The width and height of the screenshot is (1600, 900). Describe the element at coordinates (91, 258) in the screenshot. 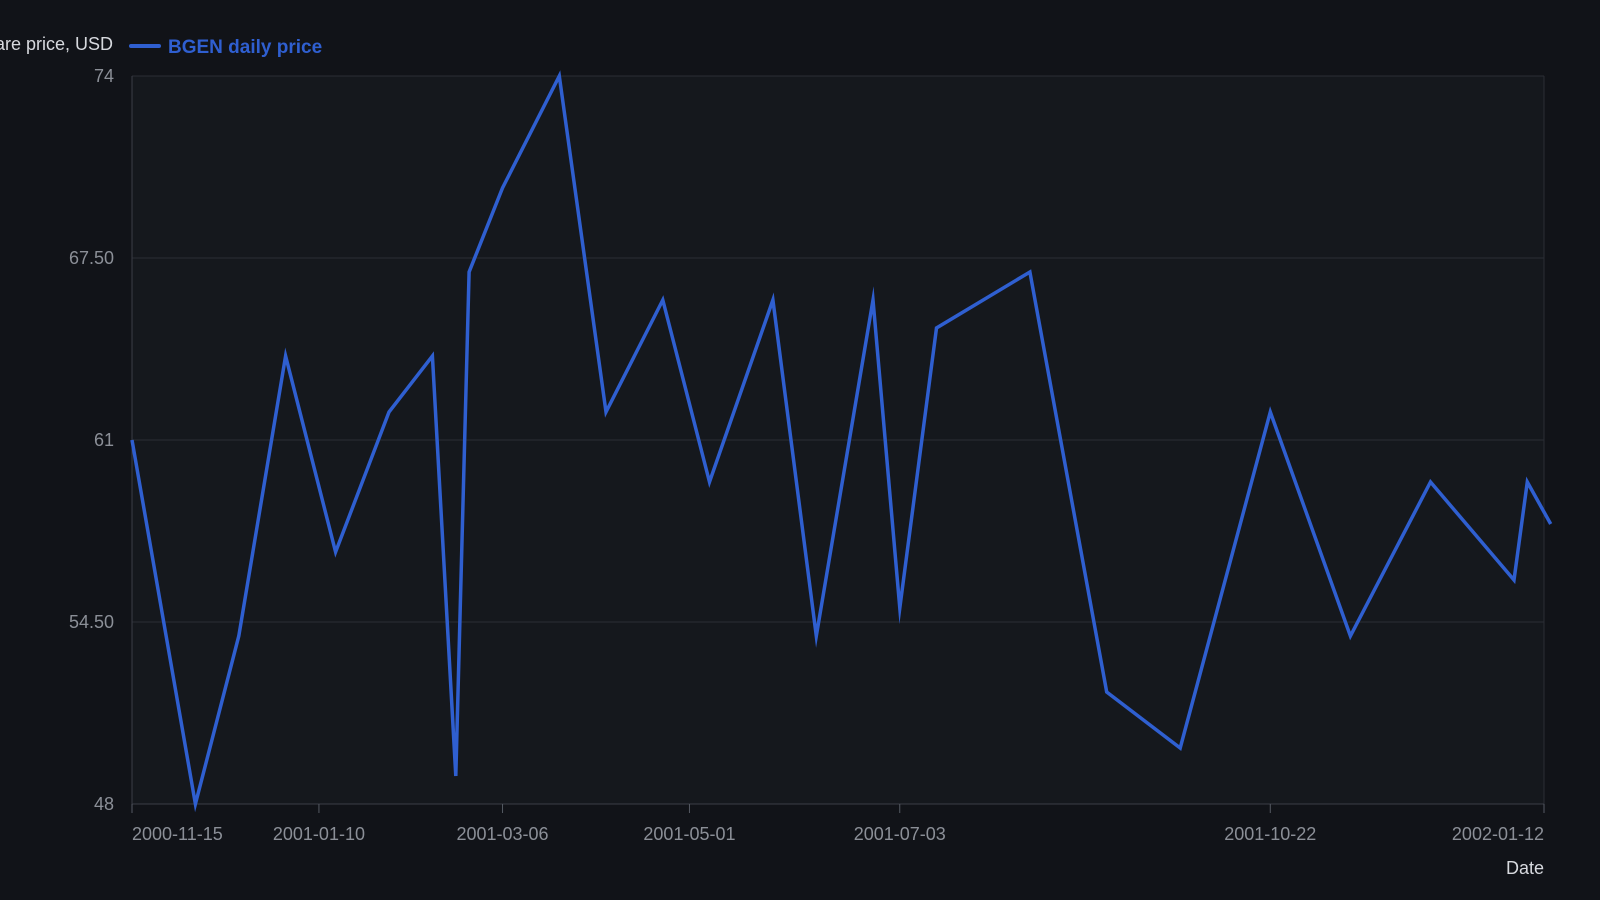

I see `y-tick-label: 67.50` at that location.